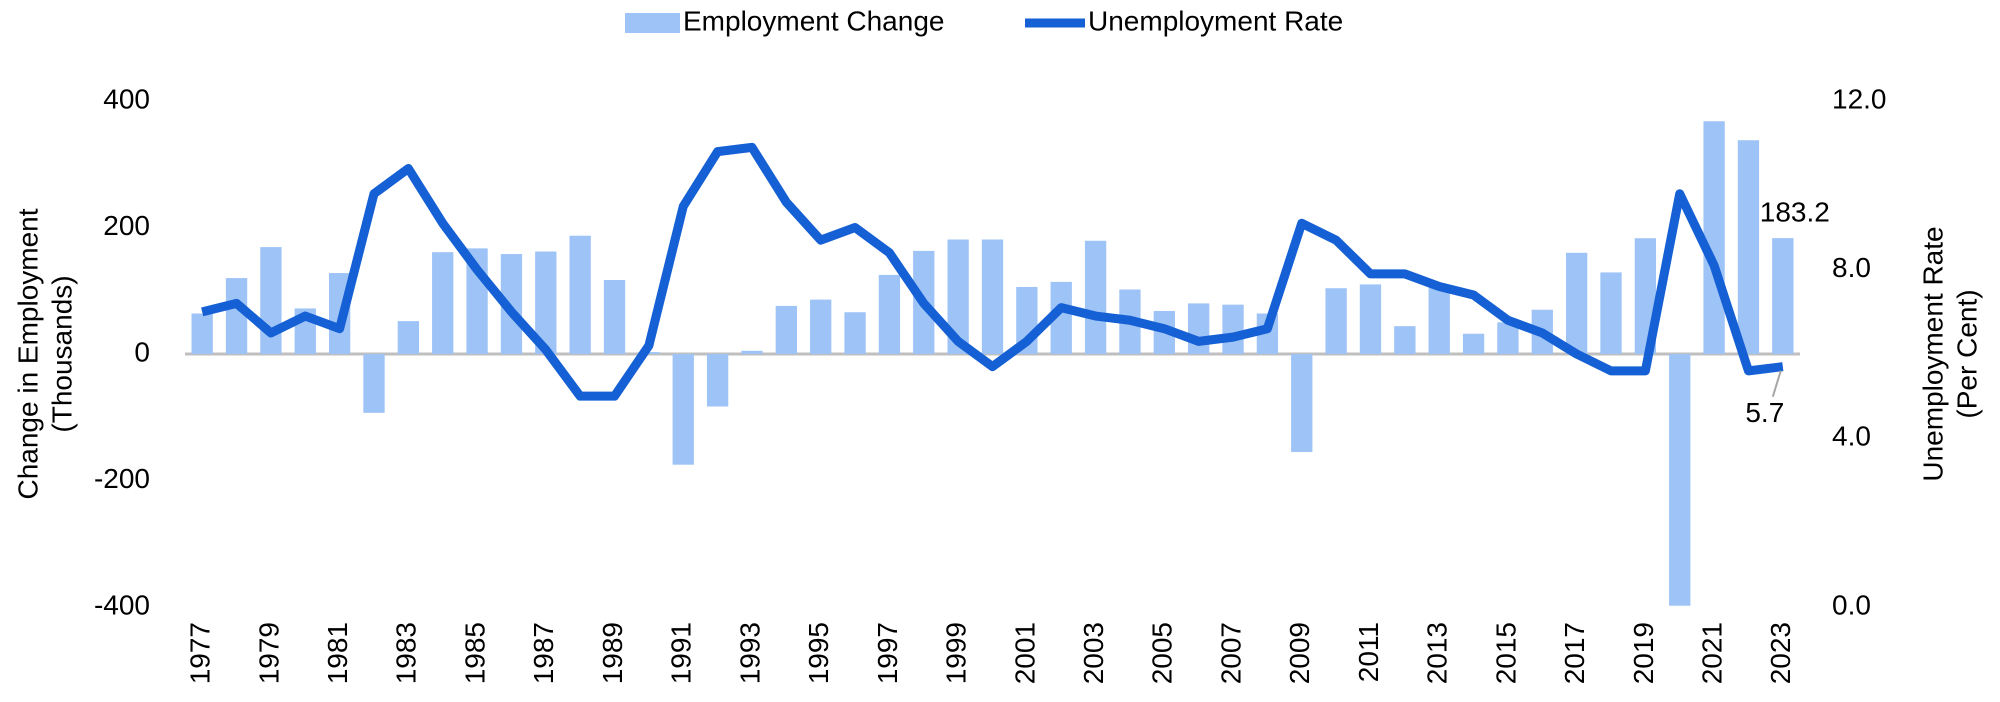  I want to click on y2-tick-label: 4.0, so click(1851, 436).